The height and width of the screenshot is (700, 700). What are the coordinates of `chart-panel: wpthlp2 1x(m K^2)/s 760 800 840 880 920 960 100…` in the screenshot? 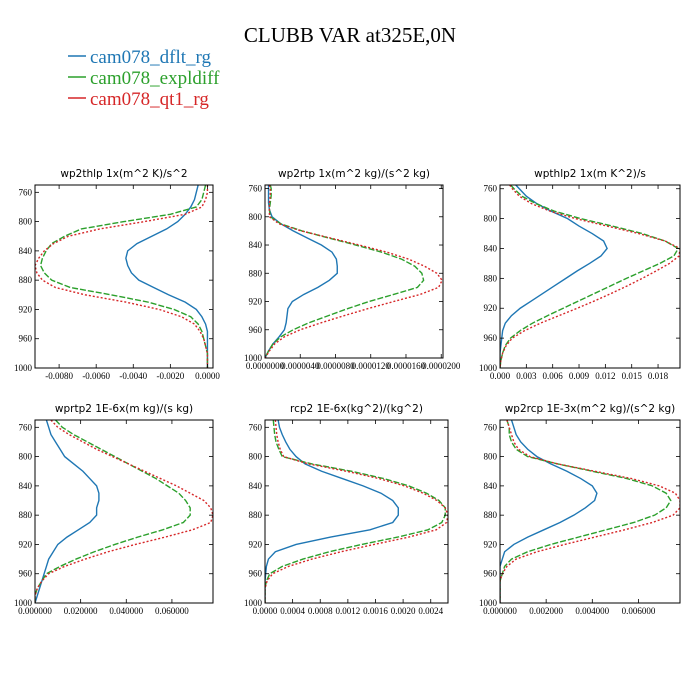 It's located at (580, 274).